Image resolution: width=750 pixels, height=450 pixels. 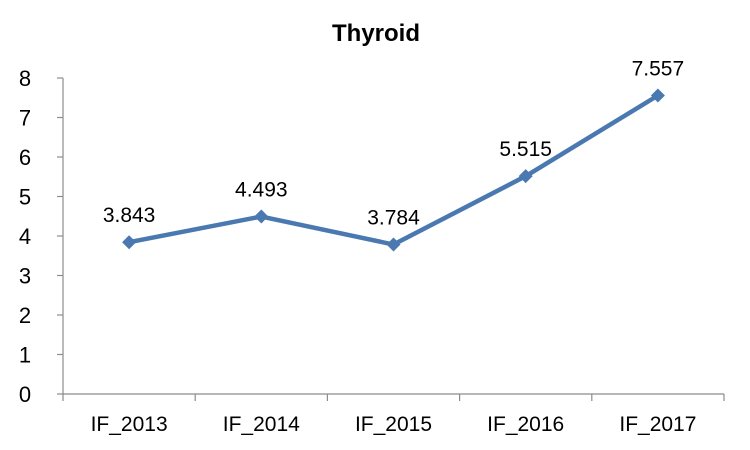 What do you see at coordinates (393, 218) in the screenshot?
I see `data-label: 3.784` at bounding box center [393, 218].